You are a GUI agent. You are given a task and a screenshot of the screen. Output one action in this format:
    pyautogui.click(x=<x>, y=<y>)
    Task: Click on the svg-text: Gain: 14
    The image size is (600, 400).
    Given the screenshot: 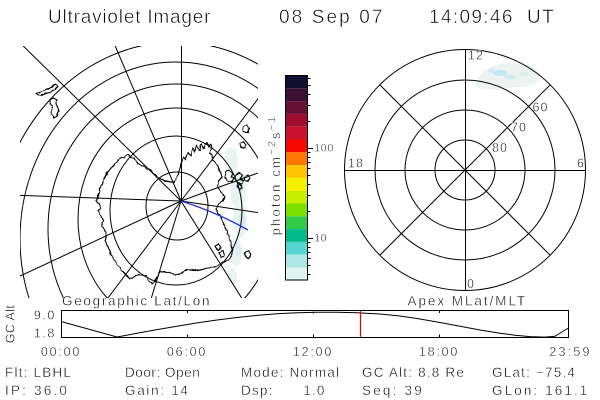 What is the action you would take?
    pyautogui.click(x=157, y=390)
    